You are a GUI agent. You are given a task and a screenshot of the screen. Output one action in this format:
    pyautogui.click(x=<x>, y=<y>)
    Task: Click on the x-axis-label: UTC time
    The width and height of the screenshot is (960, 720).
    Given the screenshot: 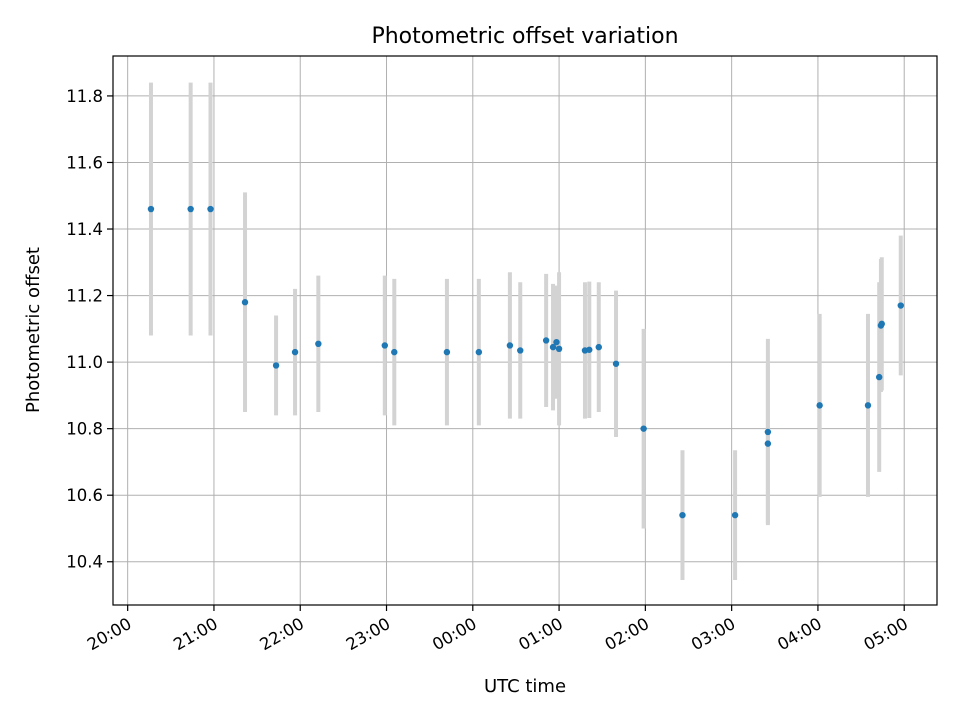 What is the action you would take?
    pyautogui.click(x=525, y=686)
    